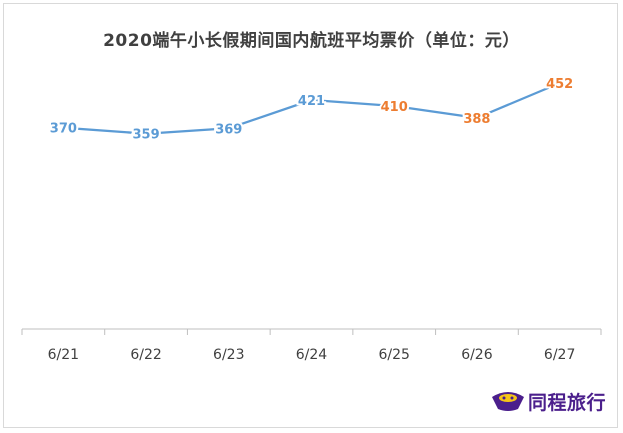 The width and height of the screenshot is (623, 433). What do you see at coordinates (394, 107) in the screenshot?
I see `data-label: 410` at bounding box center [394, 107].